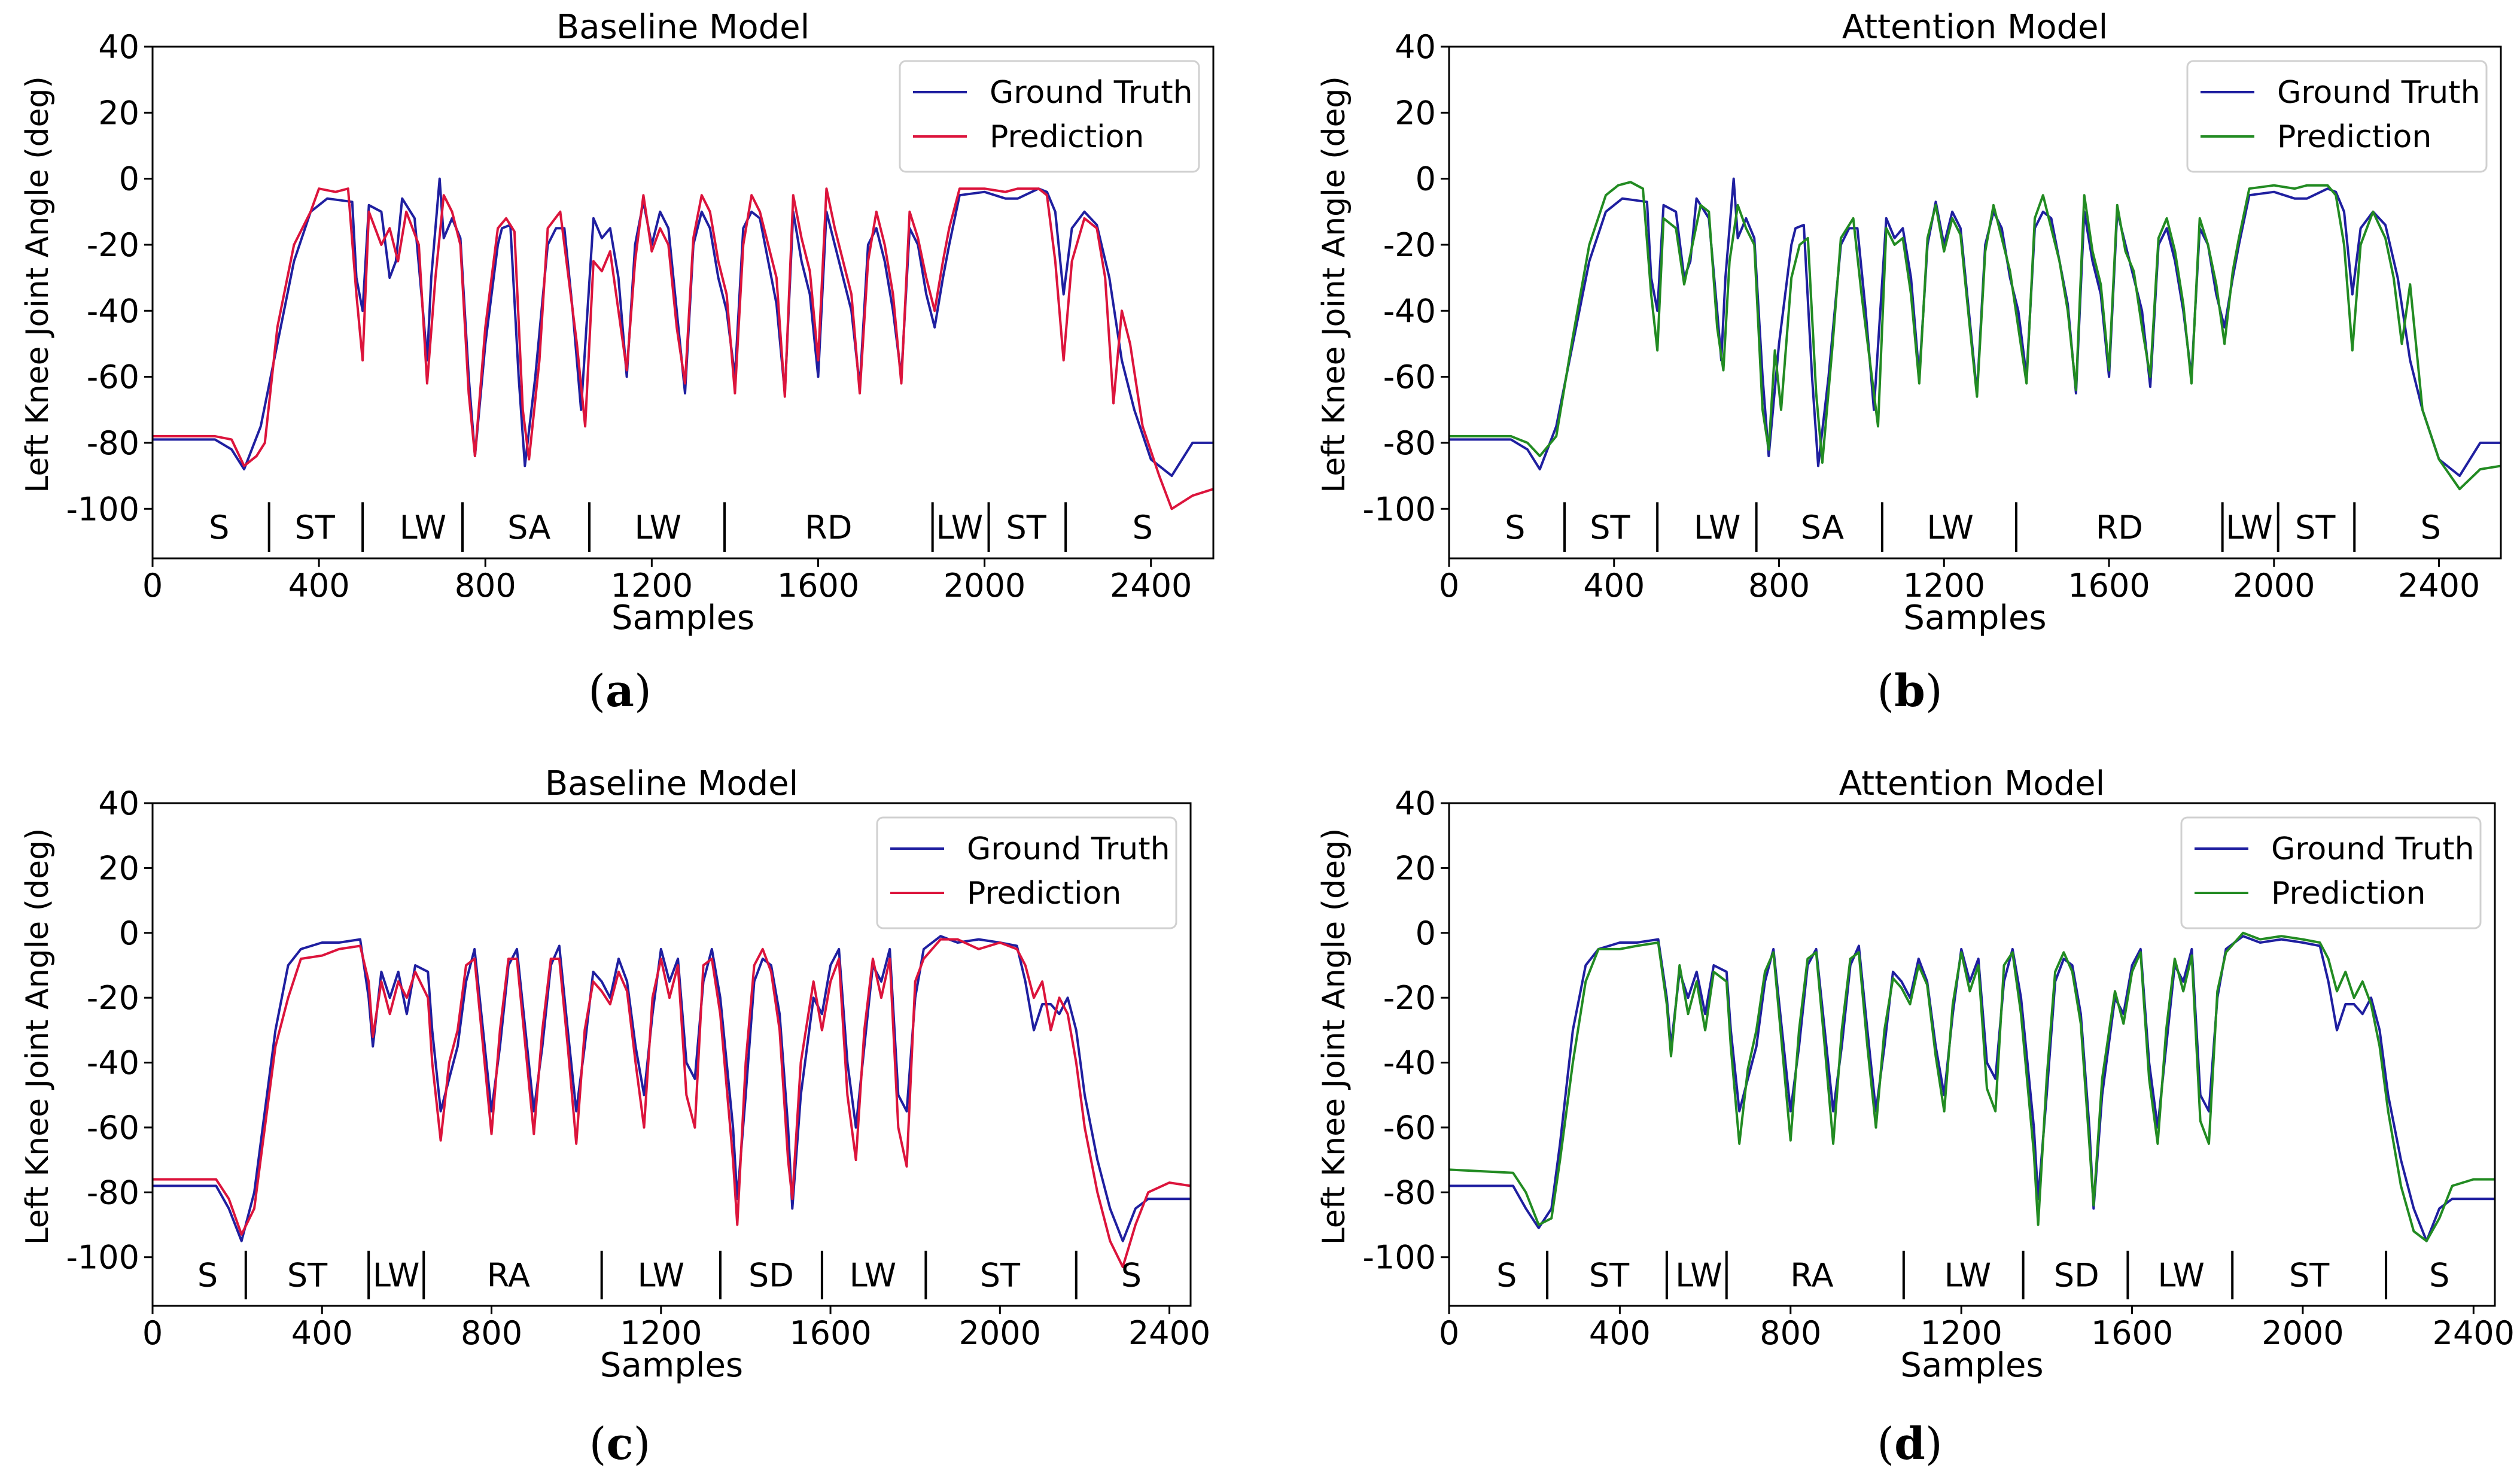 The image size is (2520, 1483). Describe the element at coordinates (1910, 1444) in the screenshot. I see `panel-label-d: (d)` at that location.